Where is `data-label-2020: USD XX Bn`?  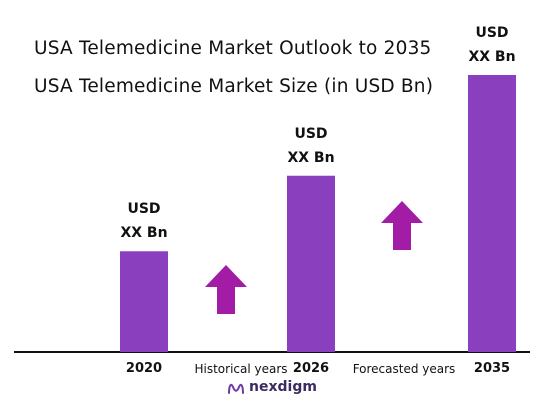 data-label-2020: USD XX Bn is located at coordinates (144, 221).